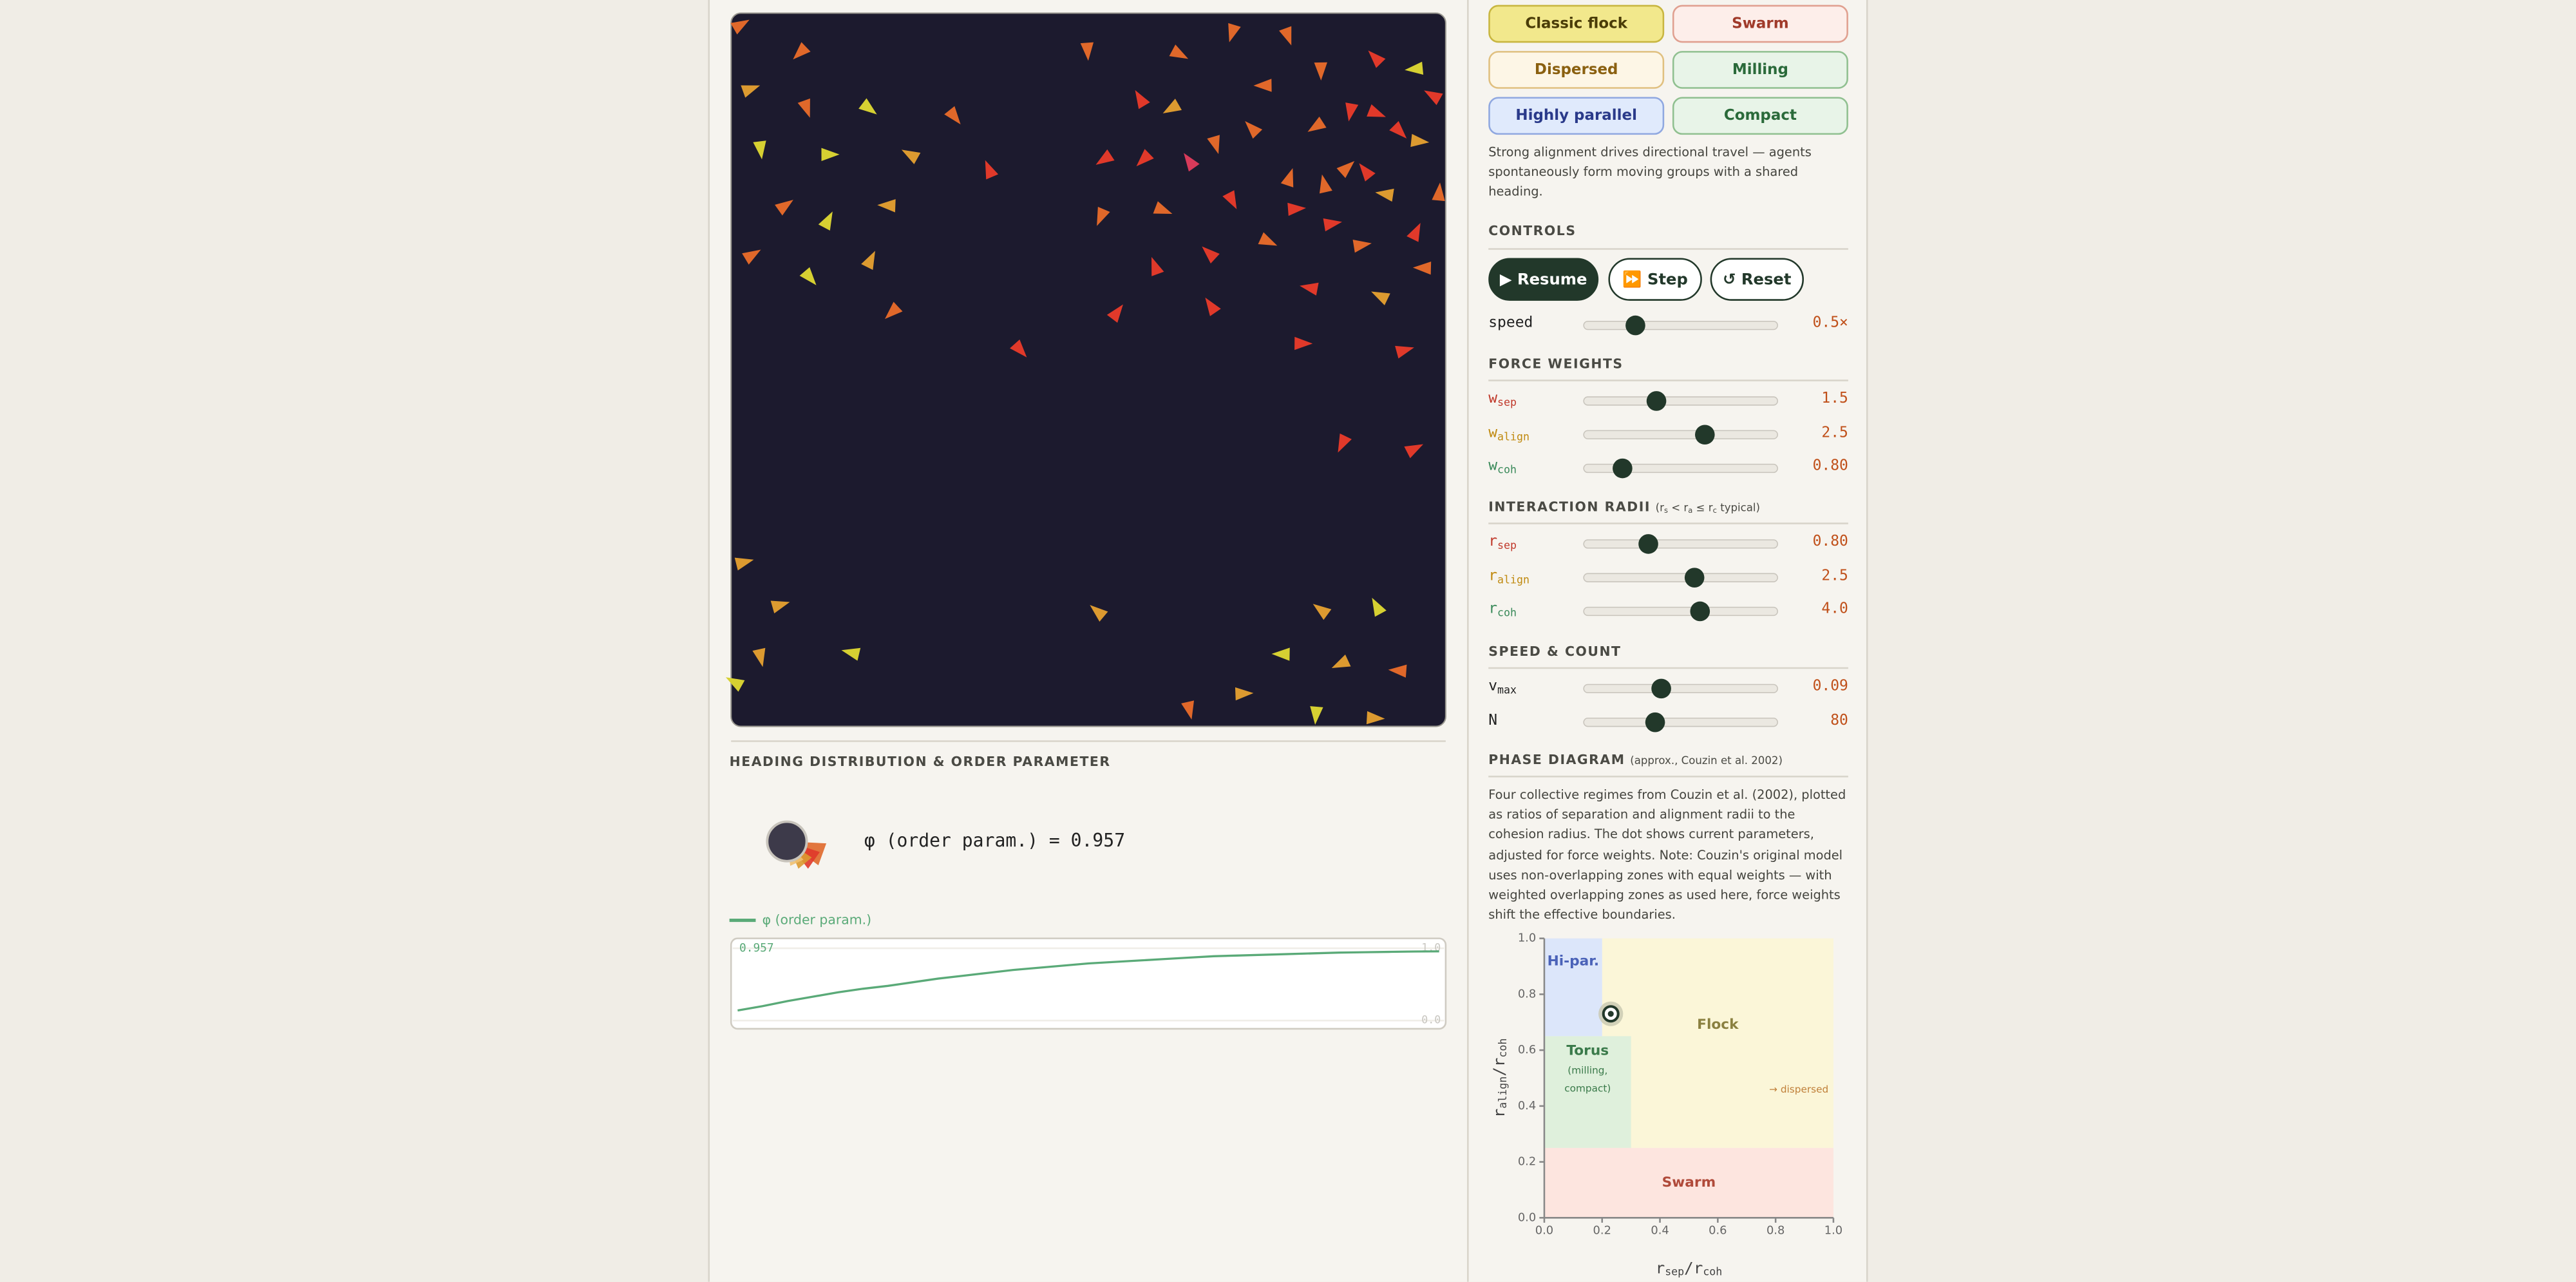 Image resolution: width=2576 pixels, height=1282 pixels. I want to click on y-tick-label: 0.0, so click(1431, 1020).